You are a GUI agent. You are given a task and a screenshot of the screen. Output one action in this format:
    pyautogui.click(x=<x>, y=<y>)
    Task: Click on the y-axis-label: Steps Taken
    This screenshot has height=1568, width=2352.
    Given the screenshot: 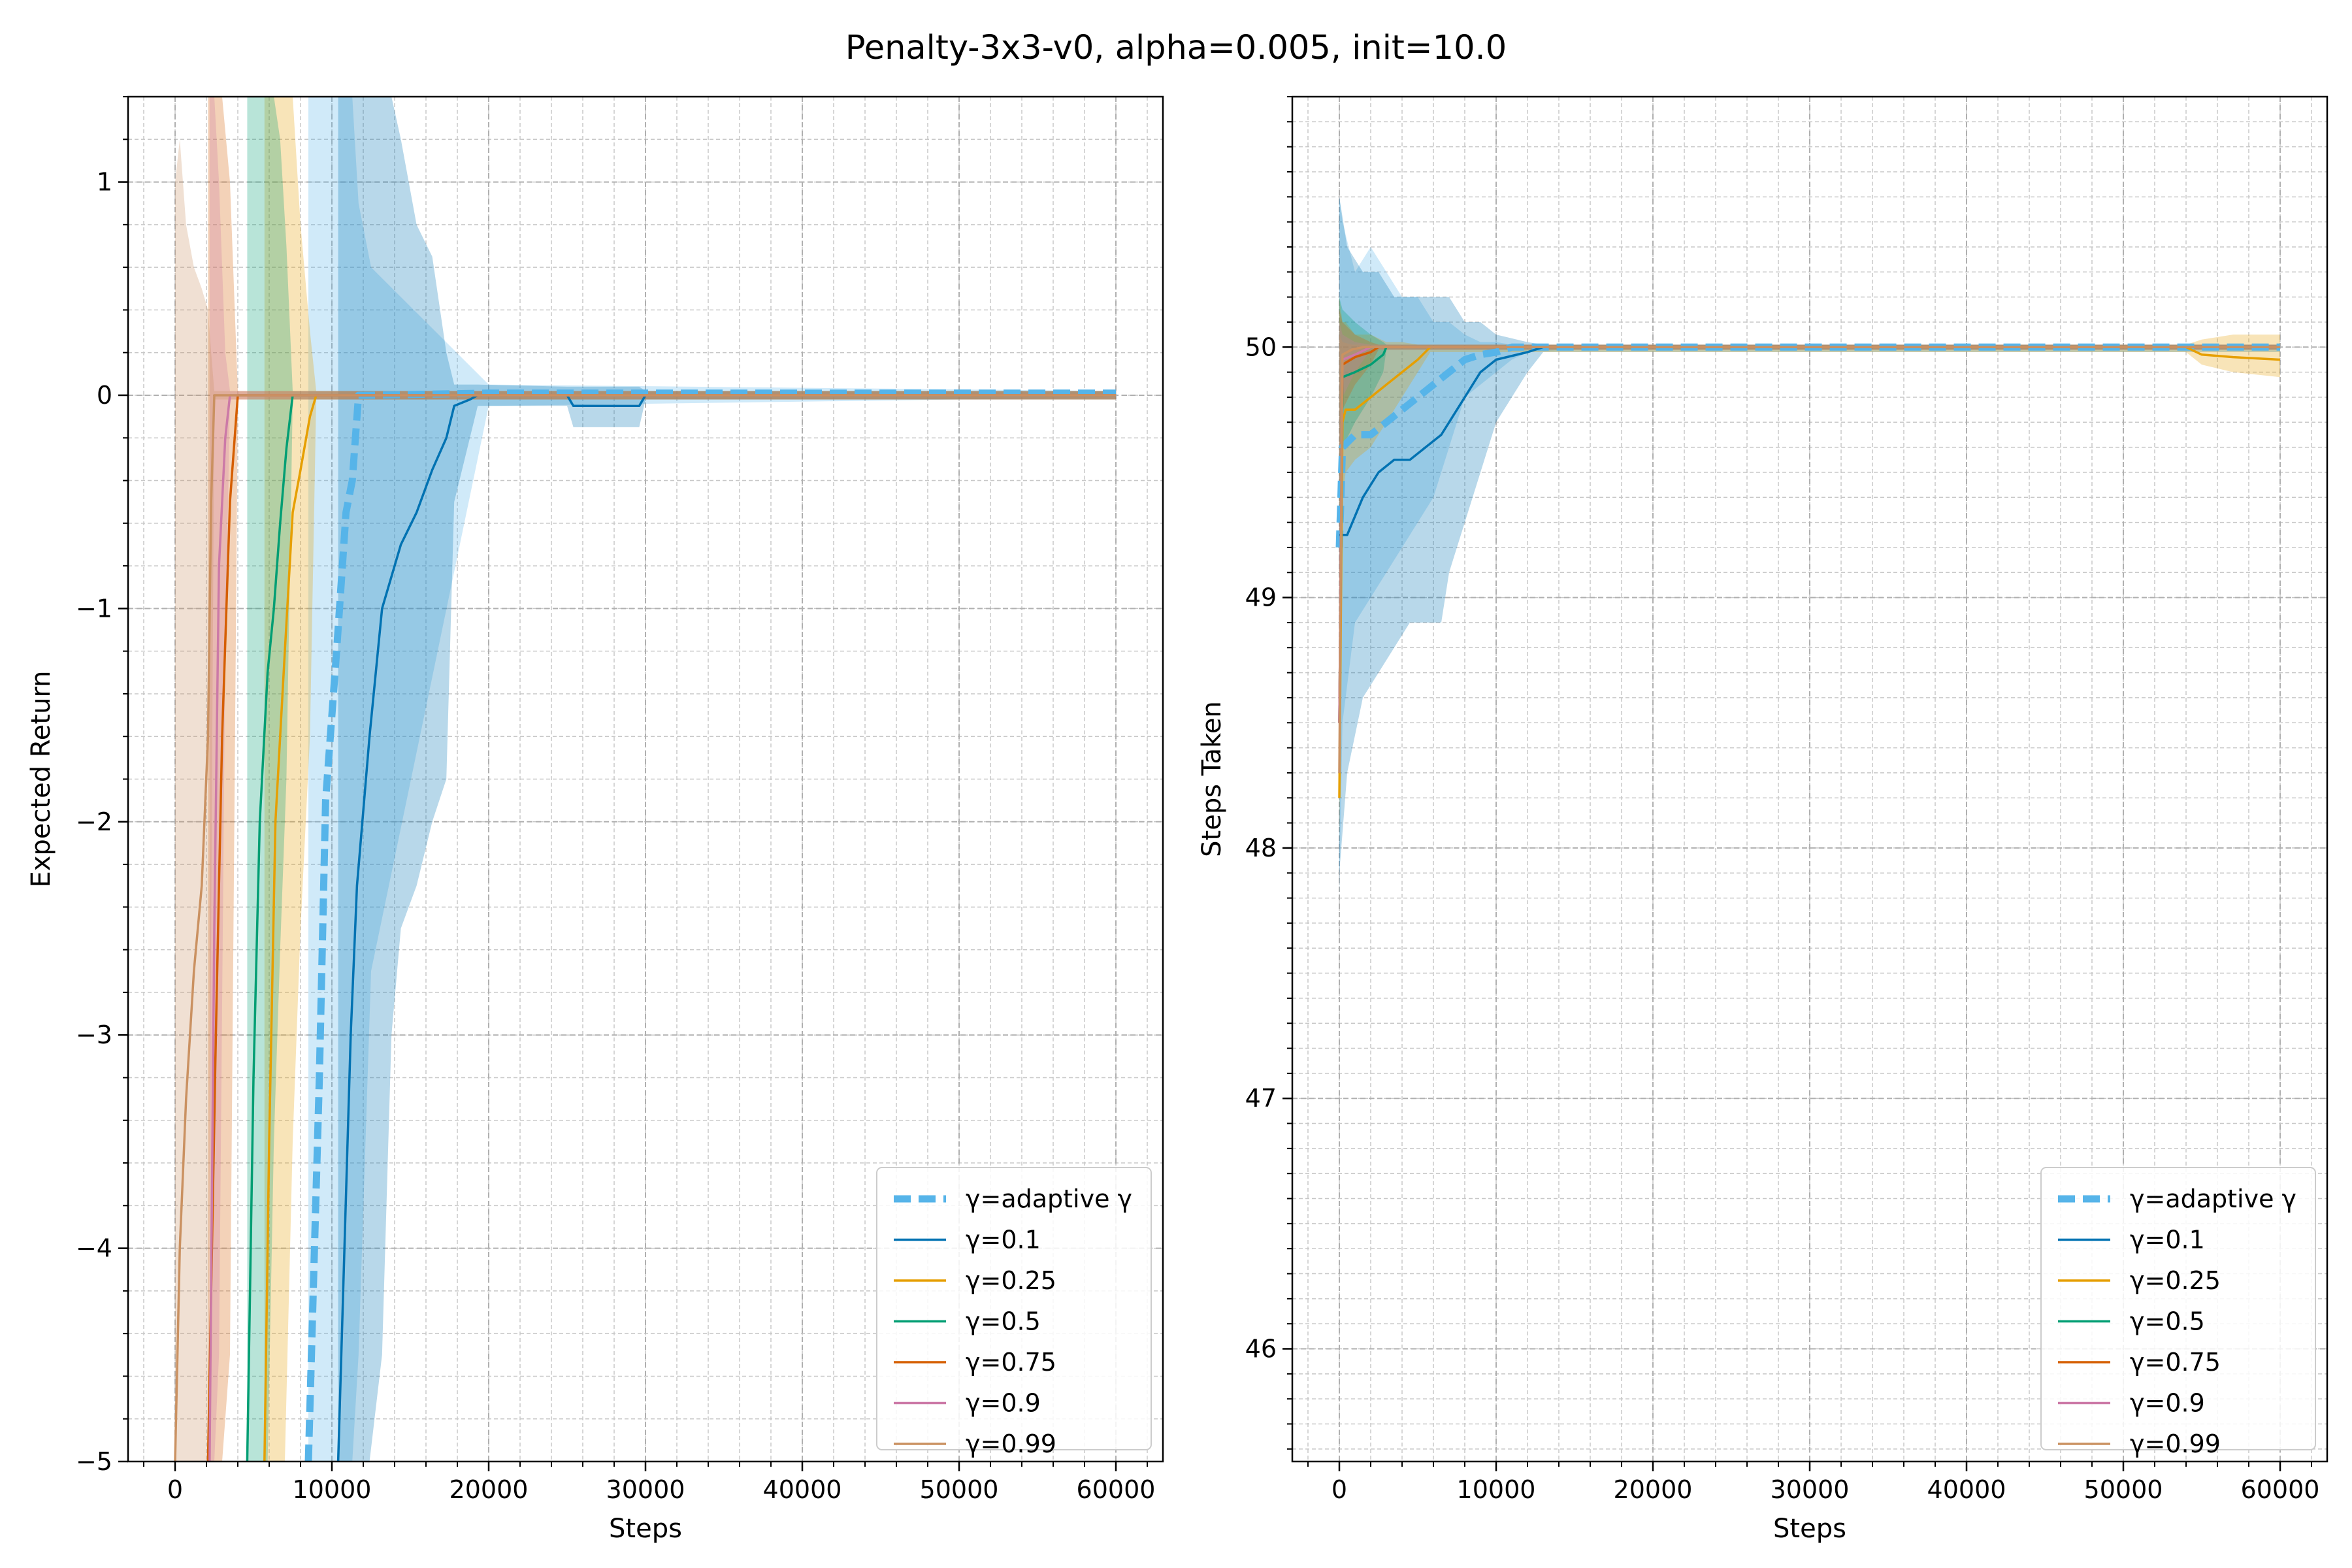 What is the action you would take?
    pyautogui.click(x=1212, y=779)
    